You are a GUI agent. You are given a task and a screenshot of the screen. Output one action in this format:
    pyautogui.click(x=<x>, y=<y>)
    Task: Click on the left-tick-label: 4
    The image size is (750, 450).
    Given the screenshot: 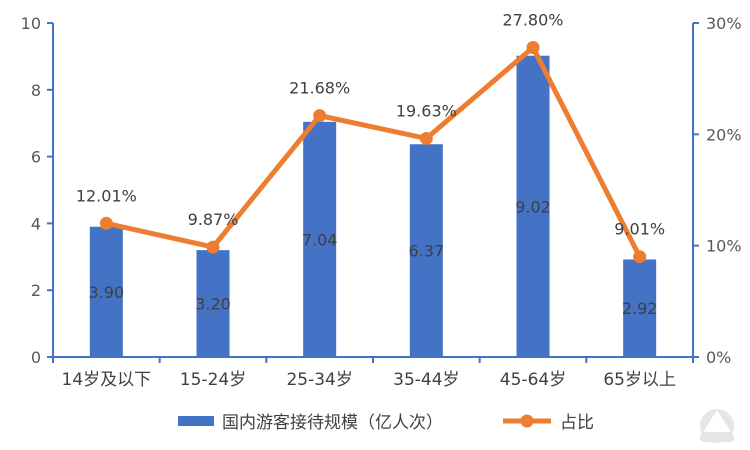 What is the action you would take?
    pyautogui.click(x=36, y=223)
    